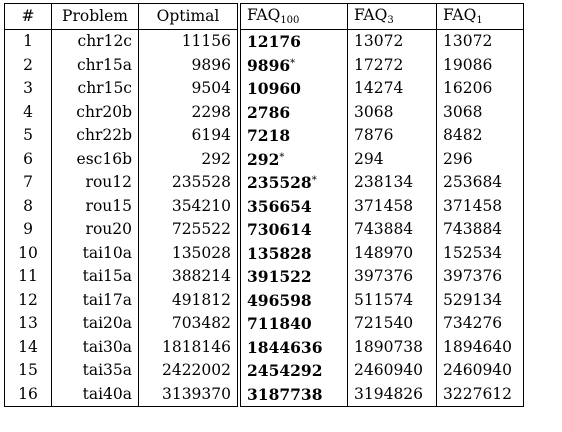 The image size is (562, 432). I want to click on row-optimal-cell-value: 9896, so click(211, 64).